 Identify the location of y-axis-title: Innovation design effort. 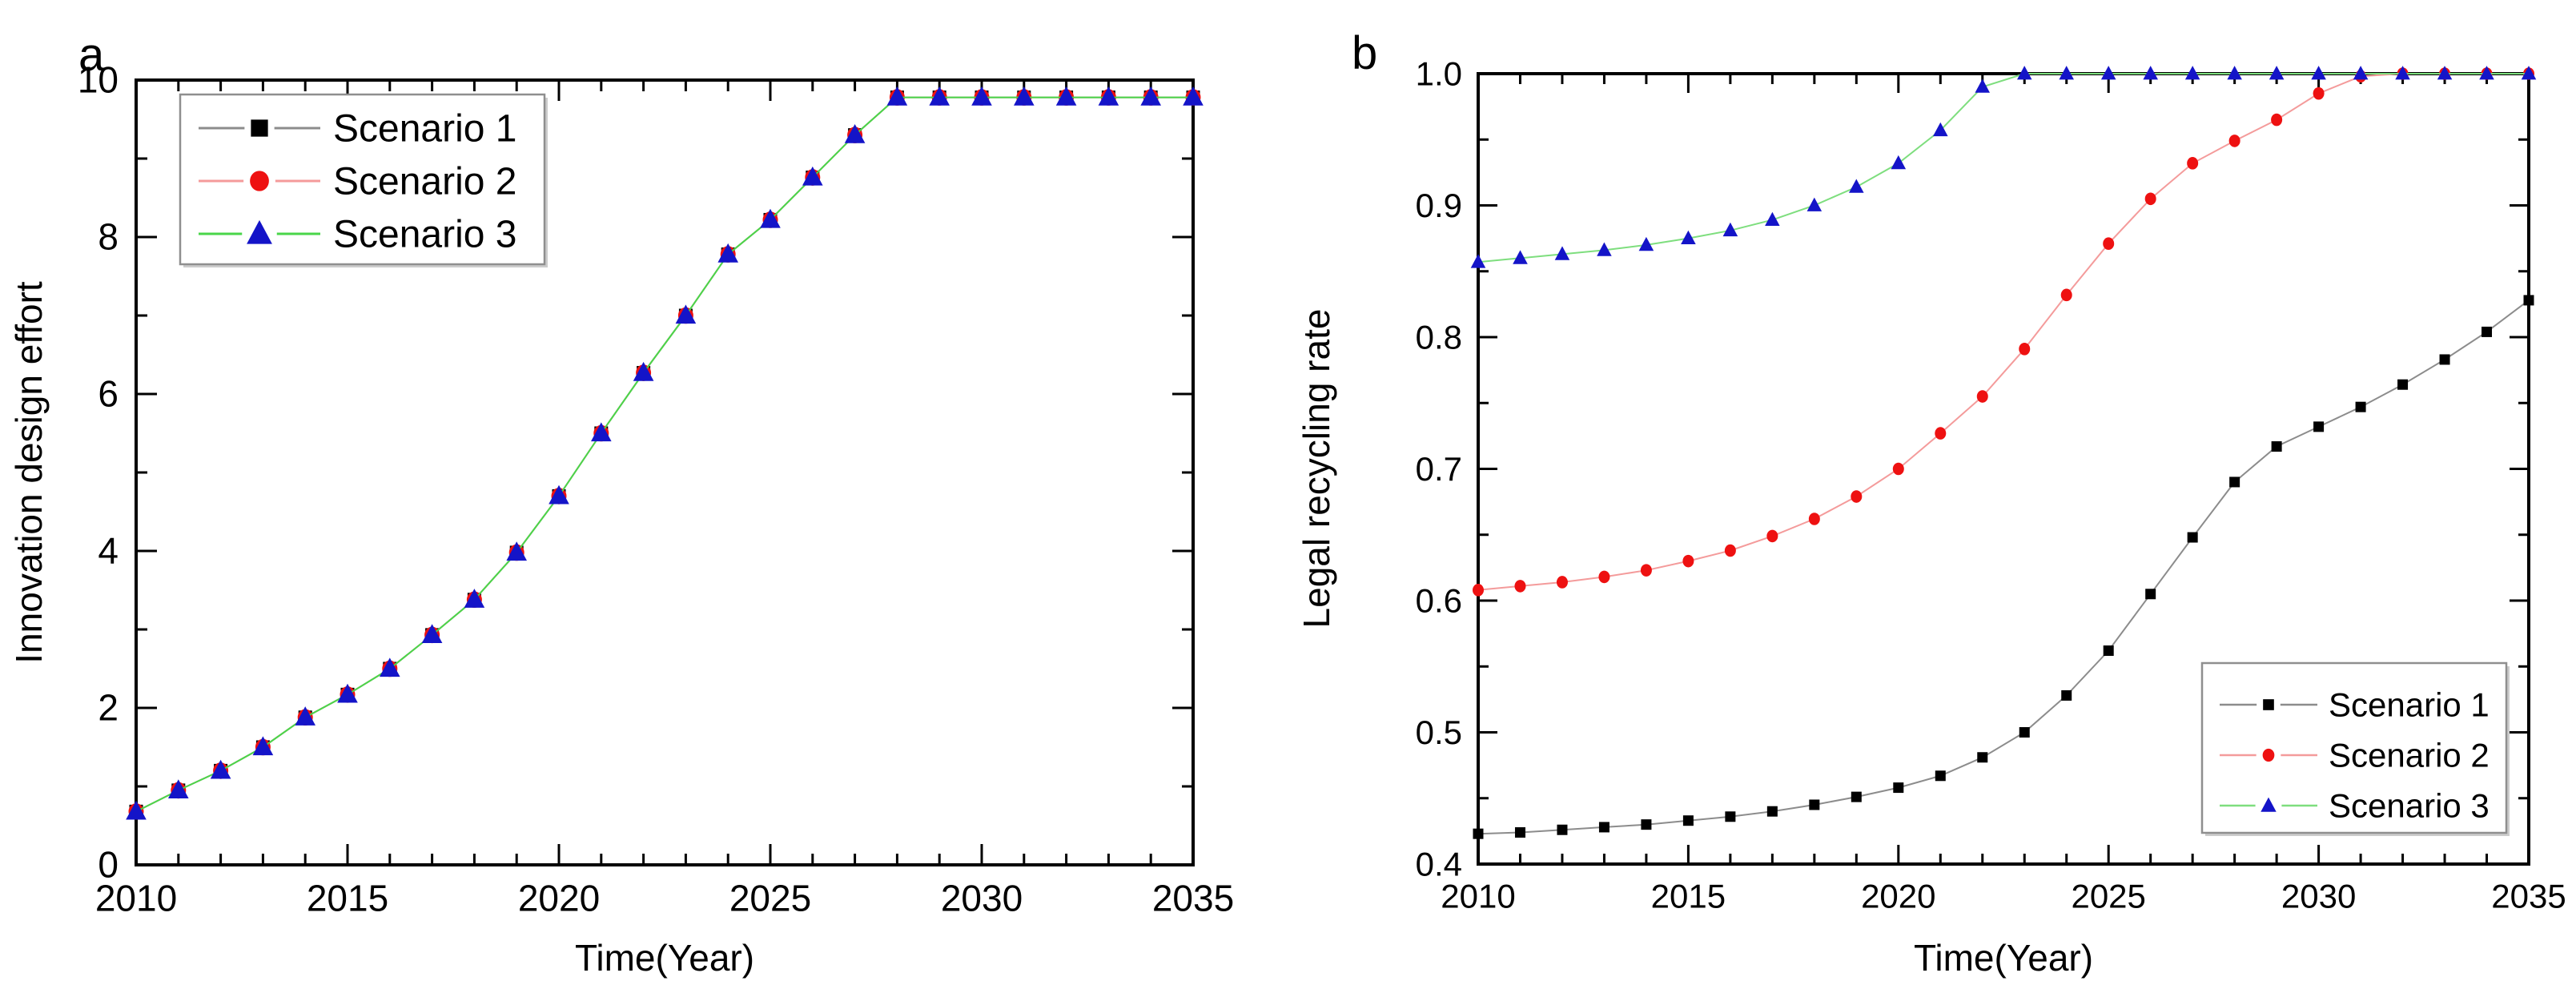
(29, 473).